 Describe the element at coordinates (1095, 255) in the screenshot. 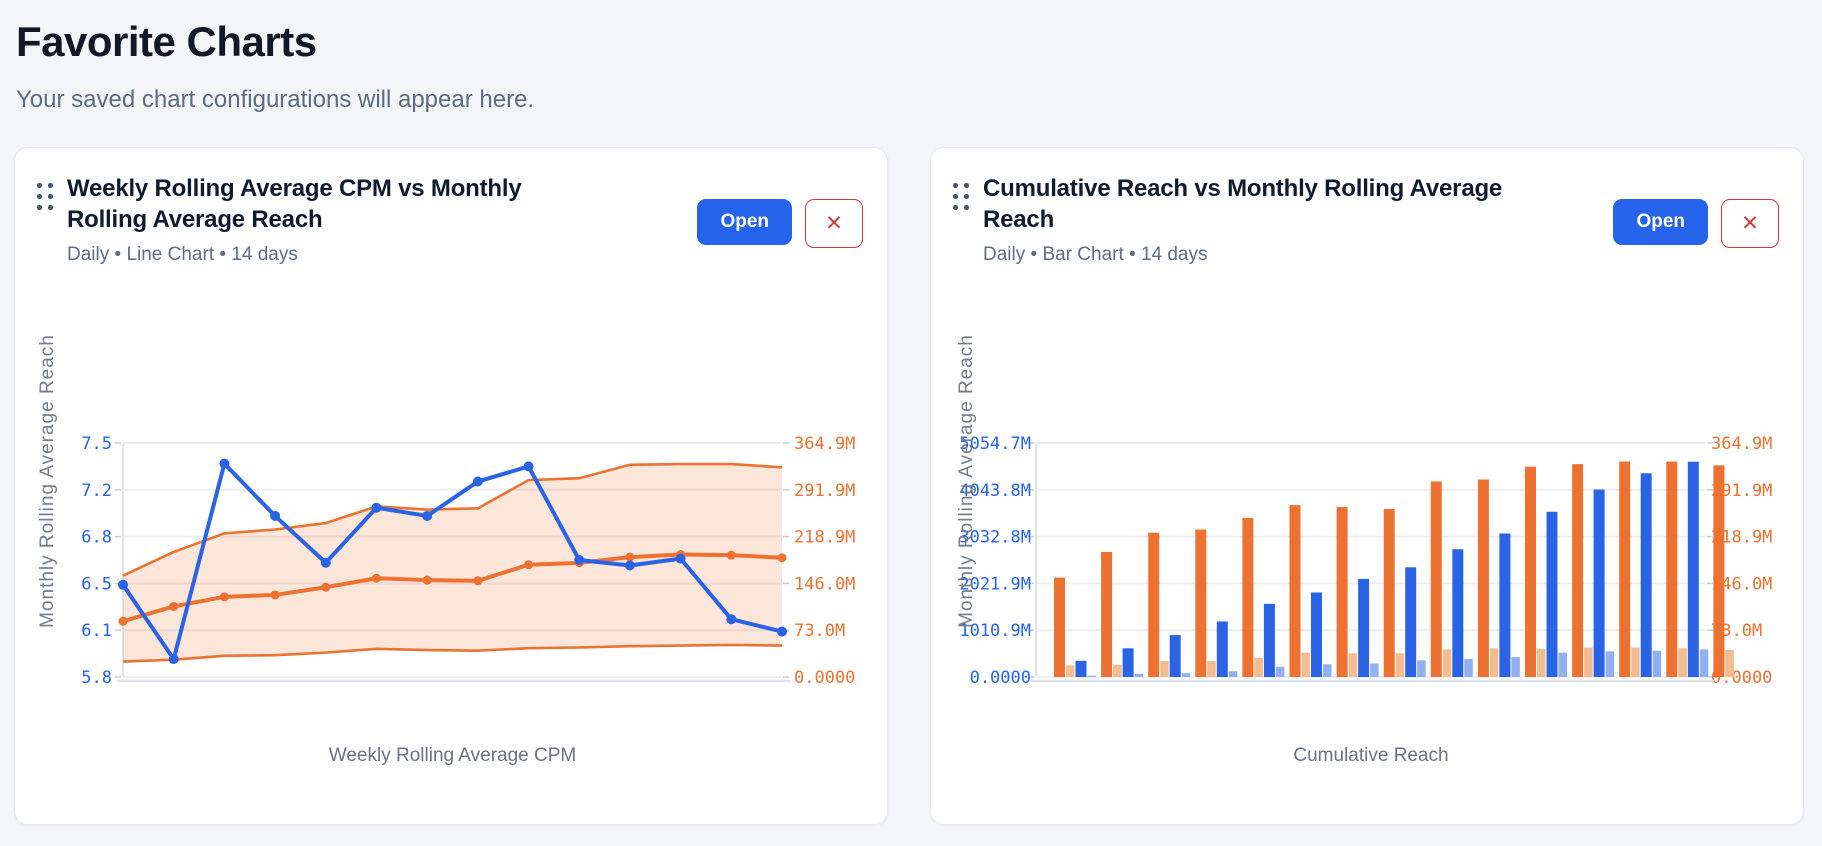

I see `chart-card-meta: Daily • Bar Chart • 14 days` at that location.